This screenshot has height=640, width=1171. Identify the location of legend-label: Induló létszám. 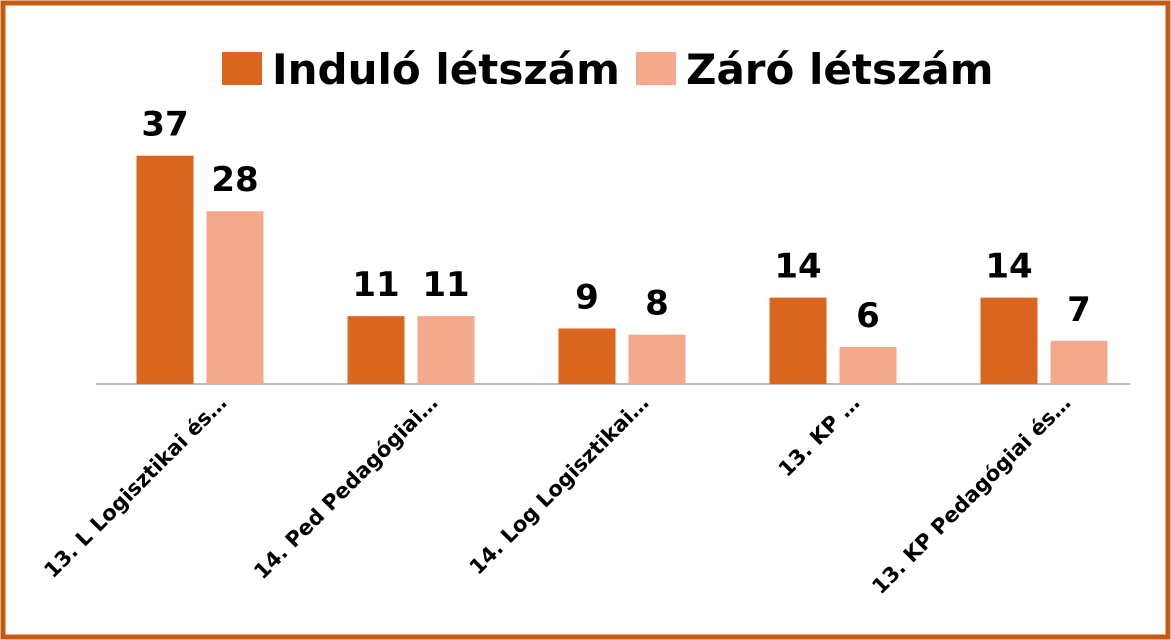
(446, 69).